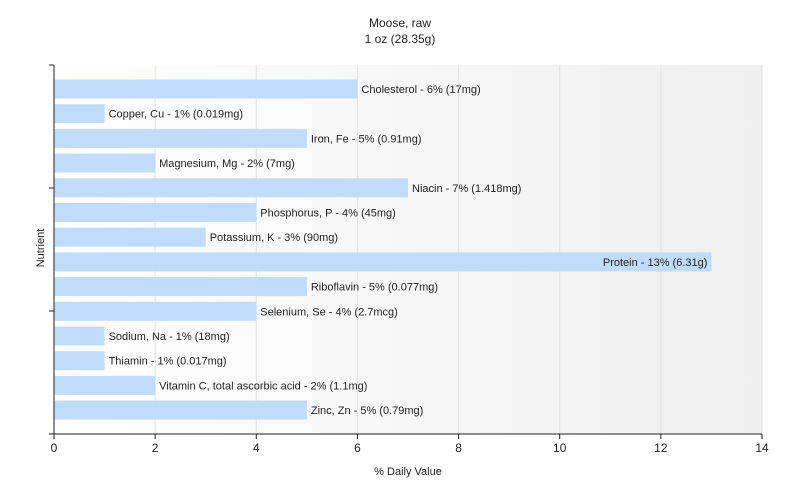 This screenshot has height=500, width=800. What do you see at coordinates (655, 263) in the screenshot?
I see `bar-label: Protein - 13% (6.31g)` at bounding box center [655, 263].